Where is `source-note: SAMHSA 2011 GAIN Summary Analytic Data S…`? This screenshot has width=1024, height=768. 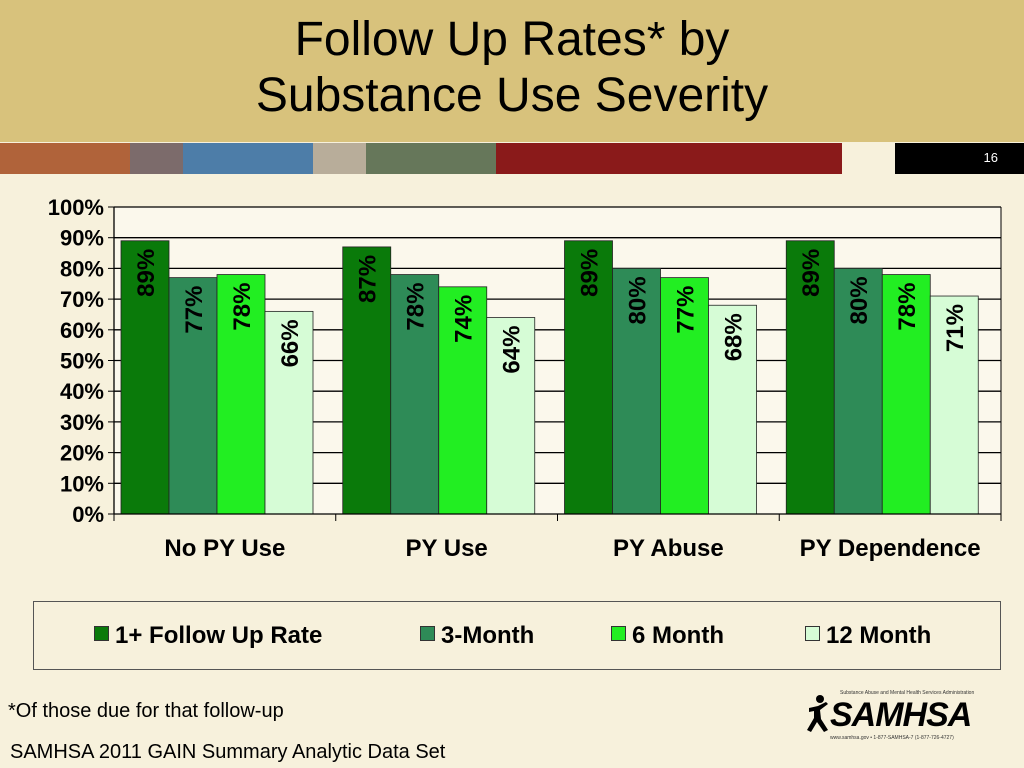
source-note: SAMHSA 2011 GAIN Summary Analytic Data S… is located at coordinates (228, 752).